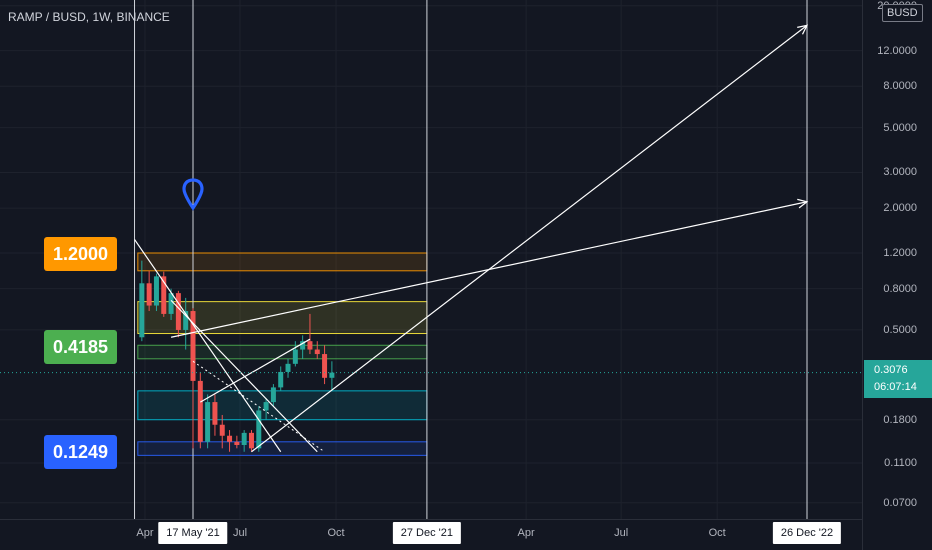  I want to click on candlestick-series, so click(237, 356).